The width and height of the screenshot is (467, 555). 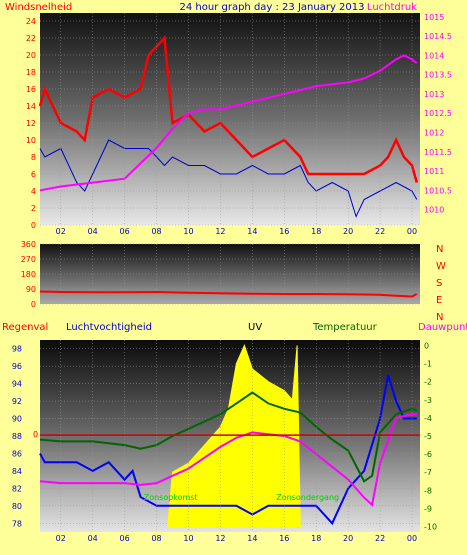 What do you see at coordinates (28, 259) in the screenshot?
I see `y-tick-label: 270` at bounding box center [28, 259].